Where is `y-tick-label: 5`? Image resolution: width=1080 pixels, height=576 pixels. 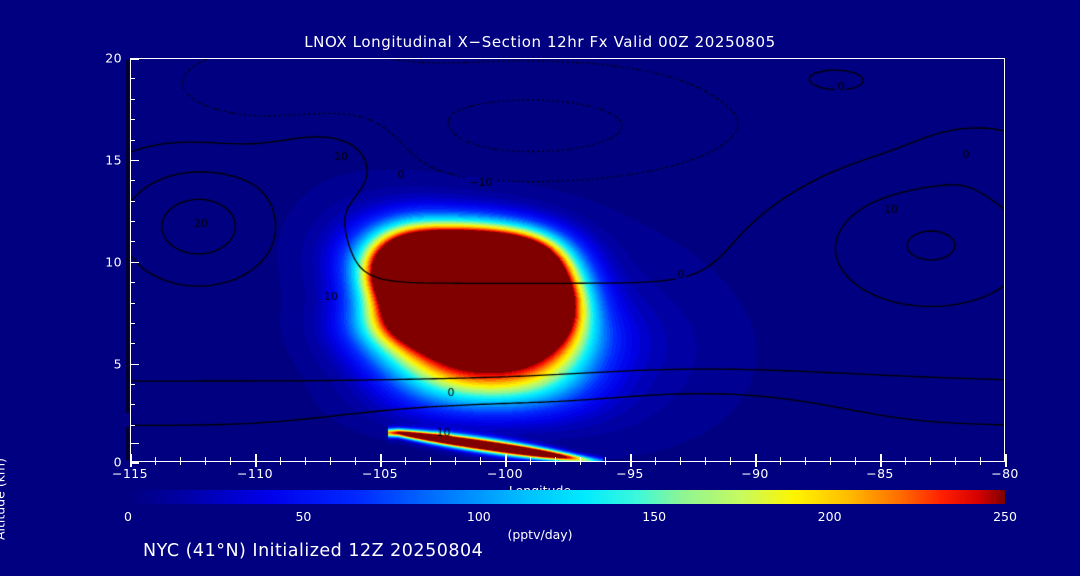 y-tick-label: 5 is located at coordinates (117, 364).